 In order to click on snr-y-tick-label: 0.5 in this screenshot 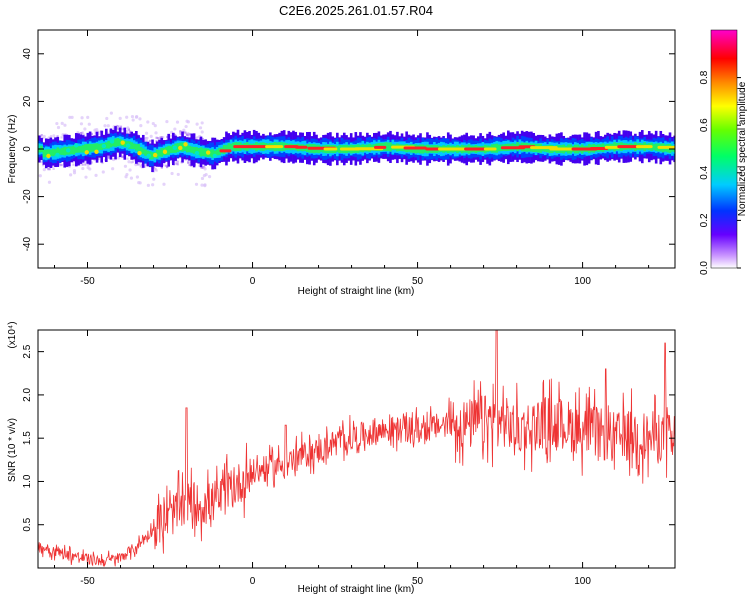, I will do `click(27, 524)`.